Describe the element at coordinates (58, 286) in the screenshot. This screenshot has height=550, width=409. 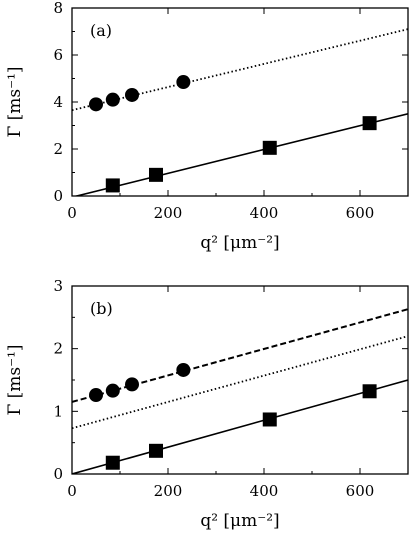
I see `y-tick-label: 3` at that location.